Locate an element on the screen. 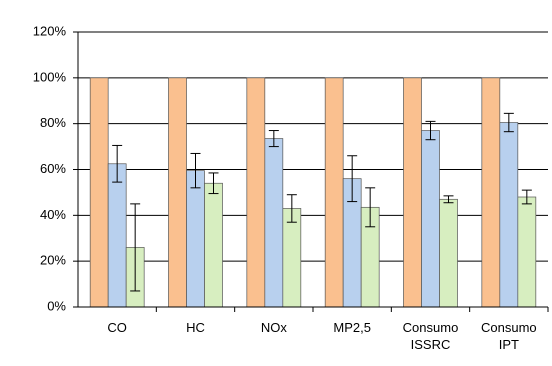 Image resolution: width=552 pixels, height=366 pixels. y-tick-label: 20% is located at coordinates (53, 260).